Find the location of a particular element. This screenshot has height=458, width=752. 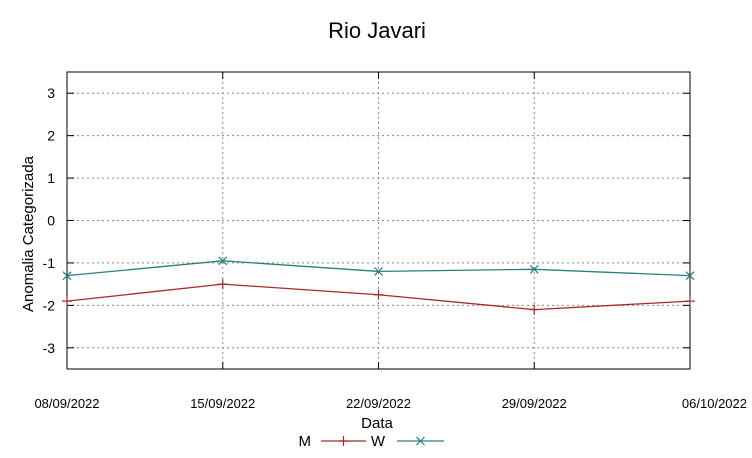

x-tick-label: 15/09/2022 is located at coordinates (222, 403).